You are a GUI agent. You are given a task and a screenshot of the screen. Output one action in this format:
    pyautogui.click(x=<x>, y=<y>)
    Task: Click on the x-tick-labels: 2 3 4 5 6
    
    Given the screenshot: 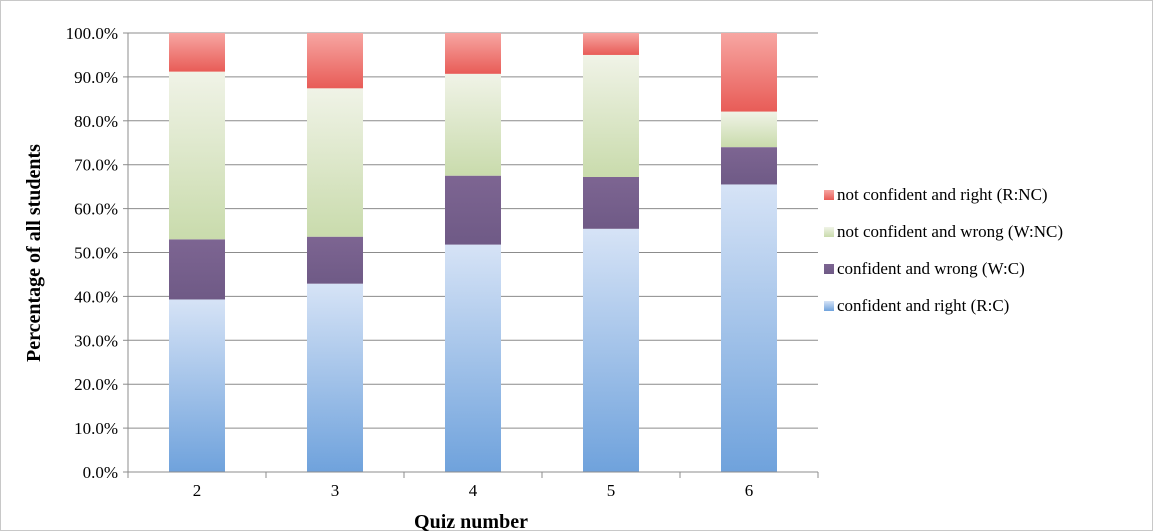 What is the action you would take?
    pyautogui.click(x=473, y=490)
    